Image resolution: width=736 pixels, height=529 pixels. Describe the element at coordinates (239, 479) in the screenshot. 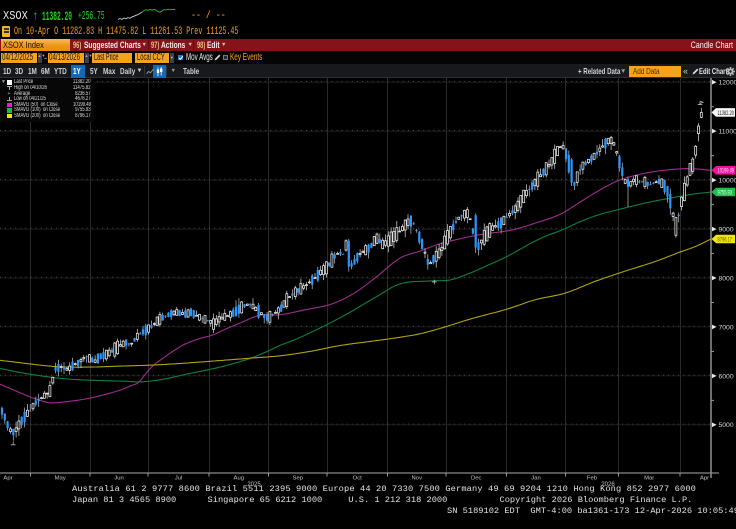

I see `svg-text: Aug` at that location.